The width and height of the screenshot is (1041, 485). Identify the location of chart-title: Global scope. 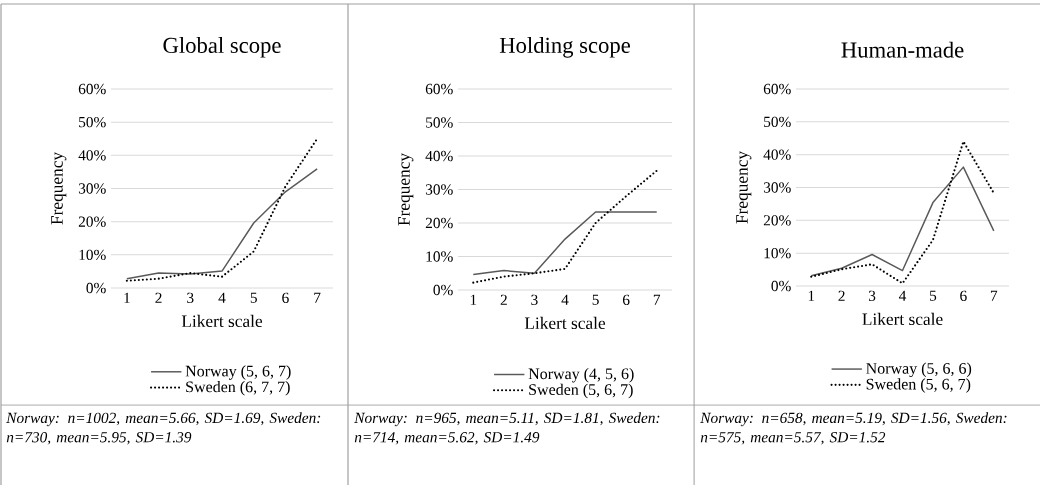
(222, 47).